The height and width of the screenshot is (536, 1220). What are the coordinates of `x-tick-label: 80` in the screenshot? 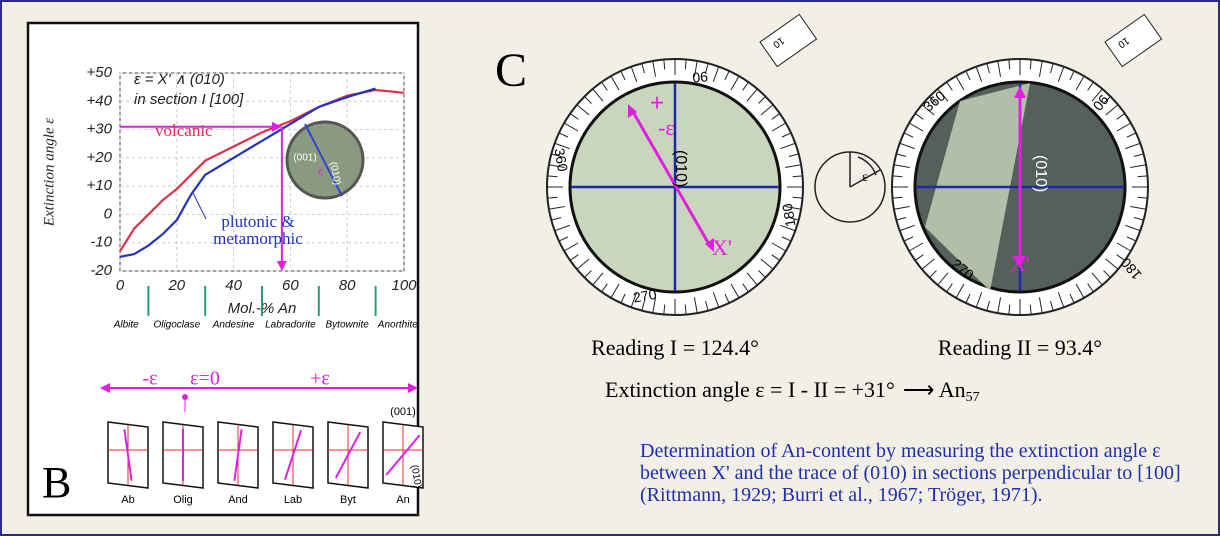 It's located at (347, 285).